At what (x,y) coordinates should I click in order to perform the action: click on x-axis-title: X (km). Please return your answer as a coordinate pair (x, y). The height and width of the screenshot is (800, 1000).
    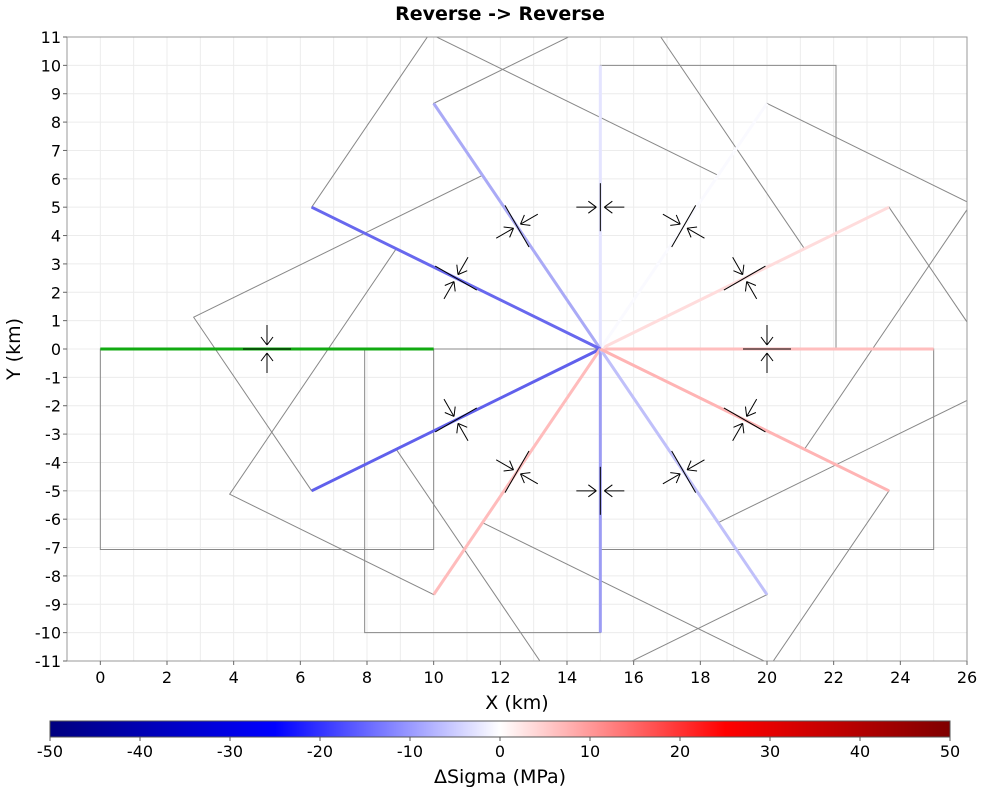
    Looking at the image, I should click on (516, 703).